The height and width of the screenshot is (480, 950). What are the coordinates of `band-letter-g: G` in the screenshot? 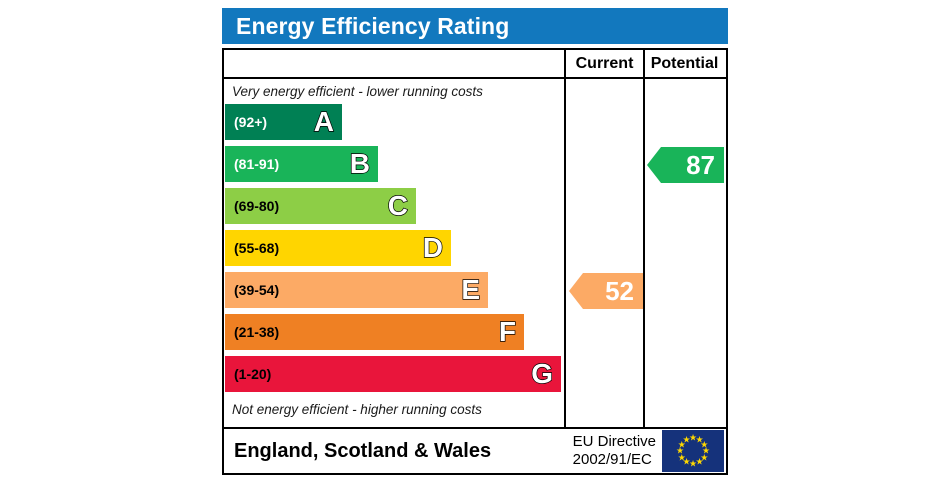 It's located at (542, 373).